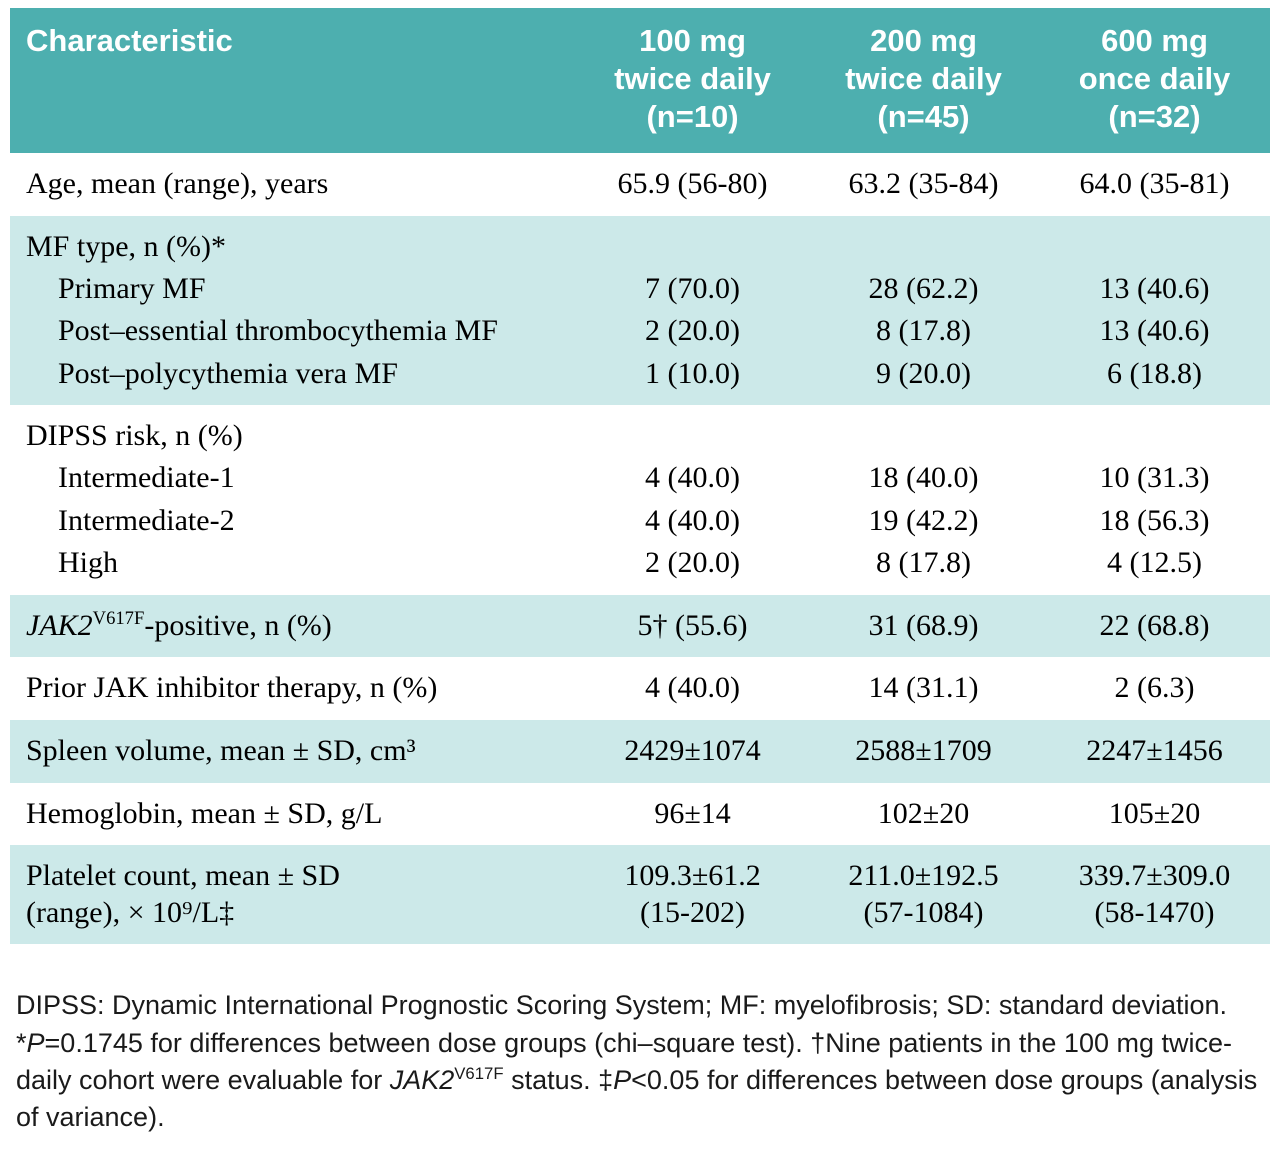 This screenshot has width=1280, height=1173. Describe the element at coordinates (923, 751) in the screenshot. I see `row-value: 2588±1709` at that location.